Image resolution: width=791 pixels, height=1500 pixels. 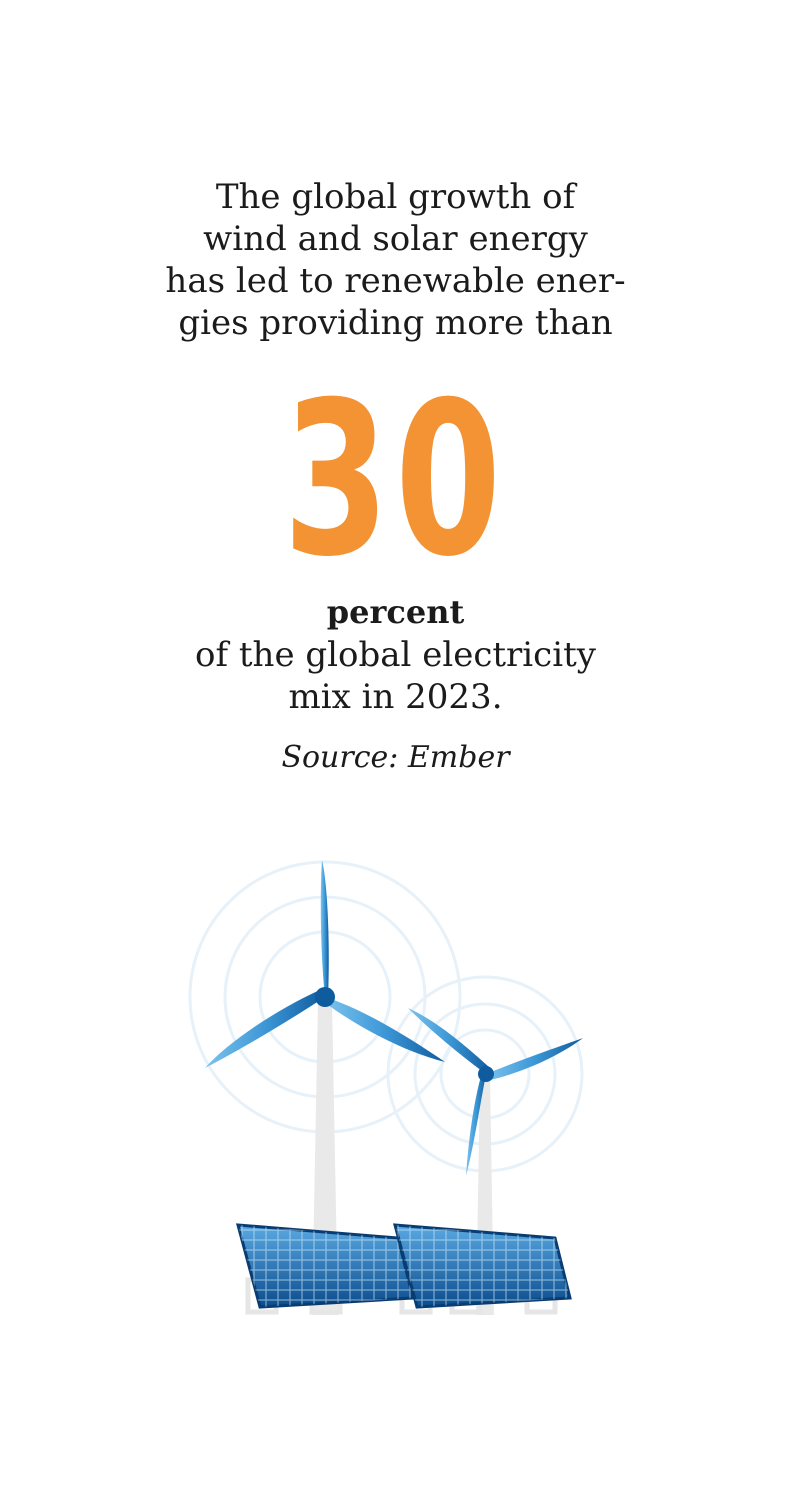 What do you see at coordinates (395, 239) in the screenshot?
I see `intro-line: wind and solar energy` at bounding box center [395, 239].